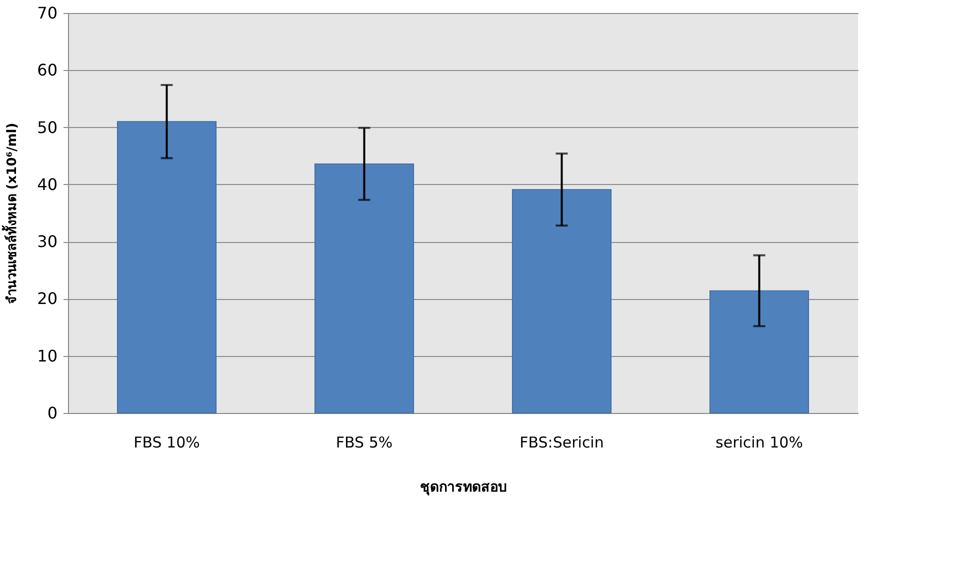 Image resolution: width=962 pixels, height=579 pixels. What do you see at coordinates (47, 242) in the screenshot?
I see `y-tick-label: 30` at bounding box center [47, 242].